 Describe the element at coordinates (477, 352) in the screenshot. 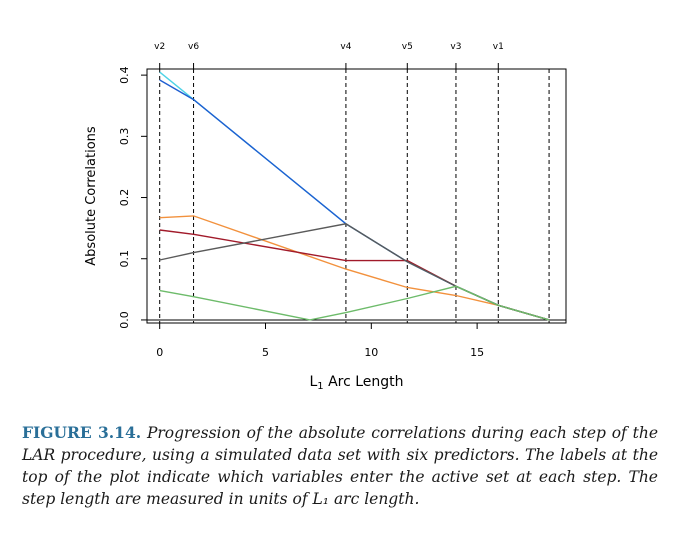

I see `x-tick-label-15: 15` at that location.